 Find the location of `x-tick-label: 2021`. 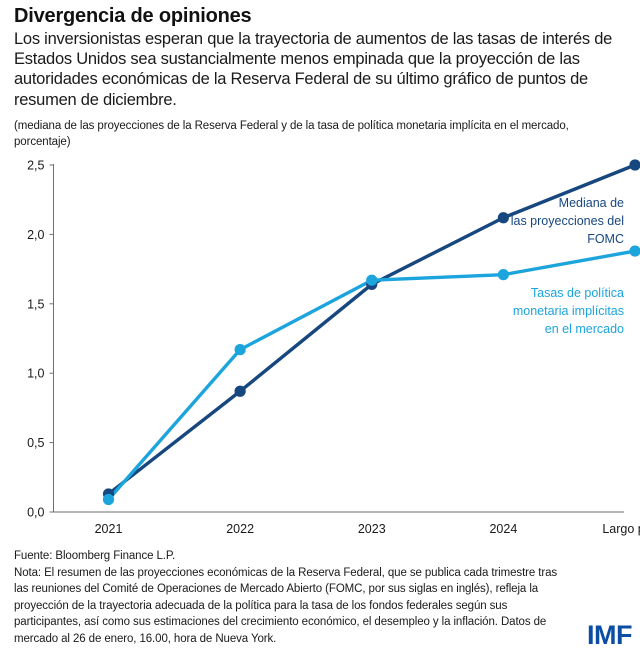

x-tick-label: 2021 is located at coordinates (109, 529).